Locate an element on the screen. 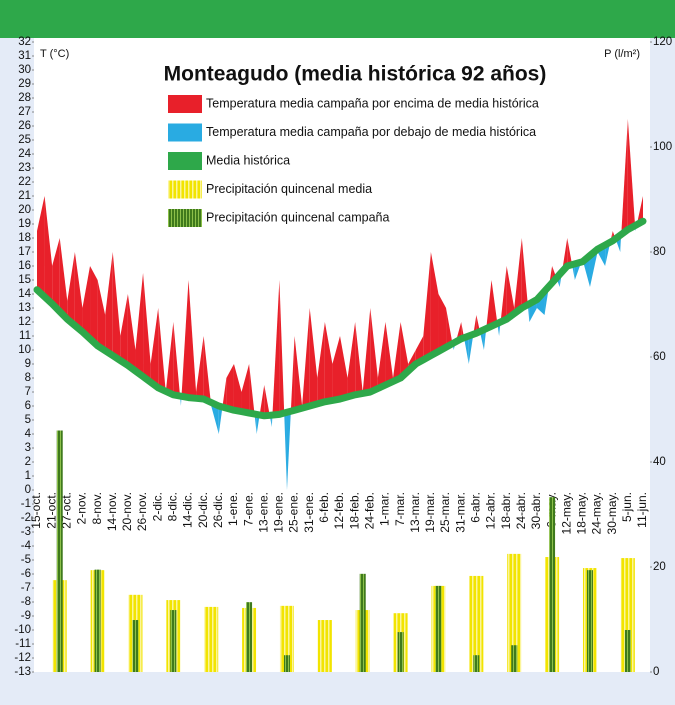  y-tick-label: 10 is located at coordinates (24, 350).